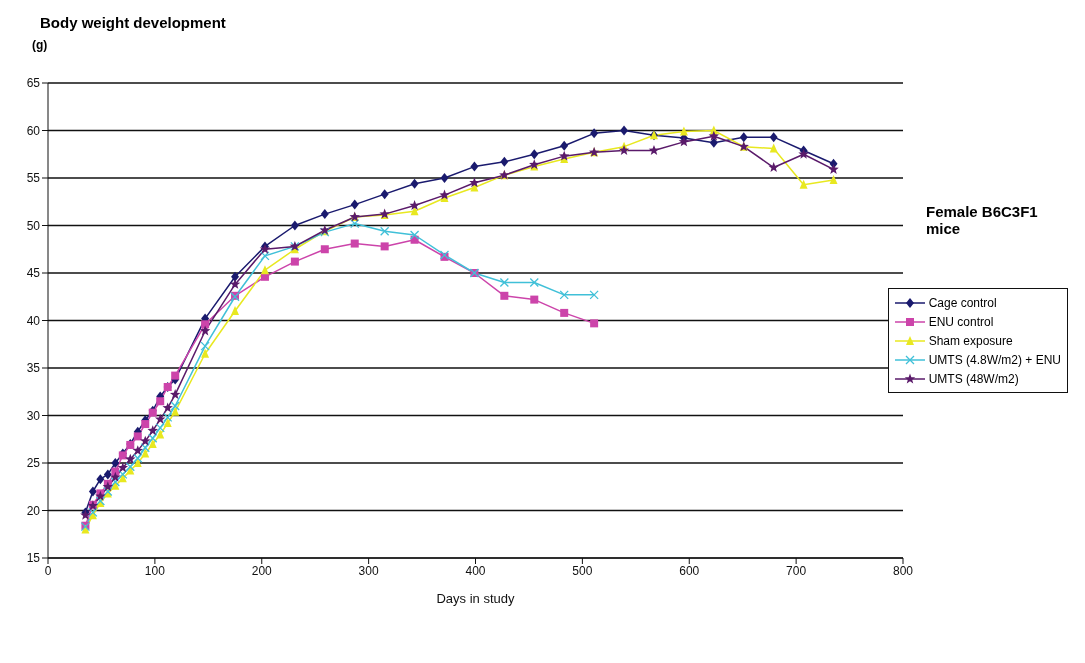  I want to click on x-tick-label: 0, so click(48, 570).